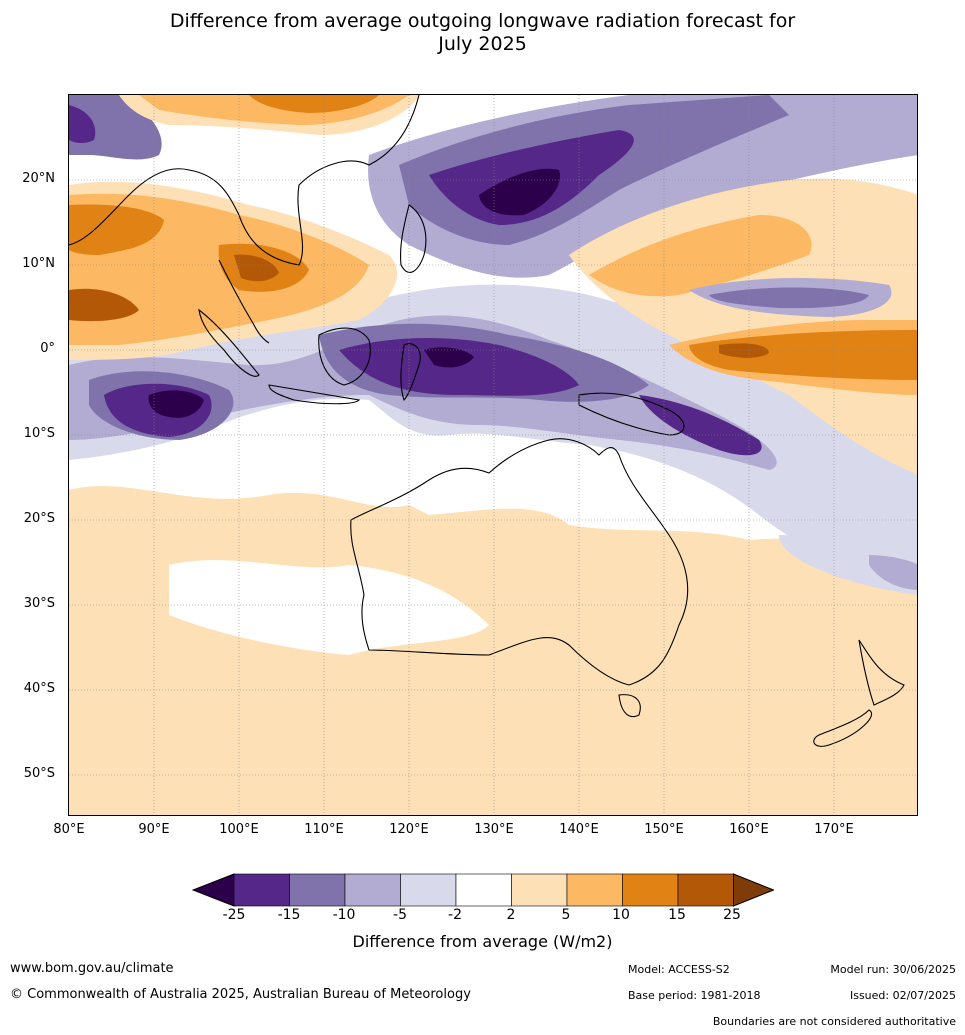 This screenshot has height=1035, width=965. What do you see at coordinates (154, 829) in the screenshot?
I see `lon-label-90e: 90°E` at bounding box center [154, 829].